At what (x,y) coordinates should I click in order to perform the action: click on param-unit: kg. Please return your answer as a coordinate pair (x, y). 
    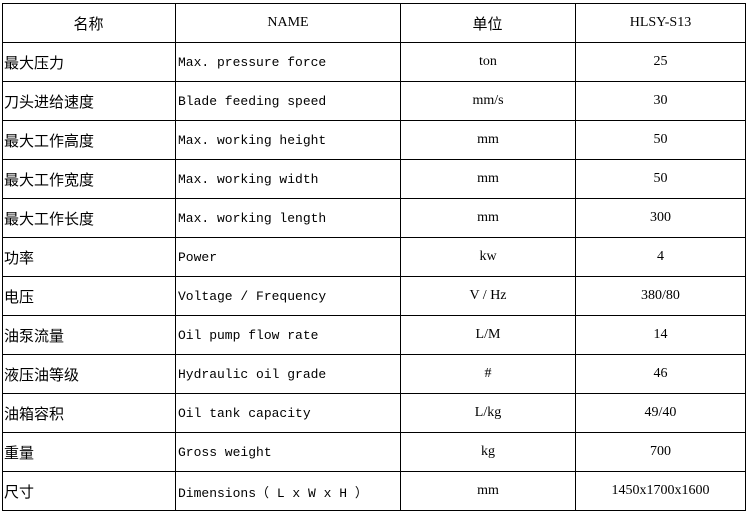
    Looking at the image, I should click on (488, 452).